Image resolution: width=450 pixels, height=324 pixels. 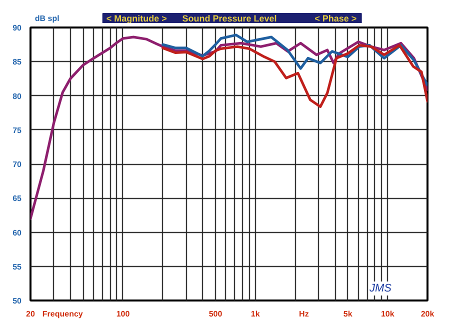 What do you see at coordinates (17, 233) in the screenshot?
I see `y-tick-label: 60` at bounding box center [17, 233].